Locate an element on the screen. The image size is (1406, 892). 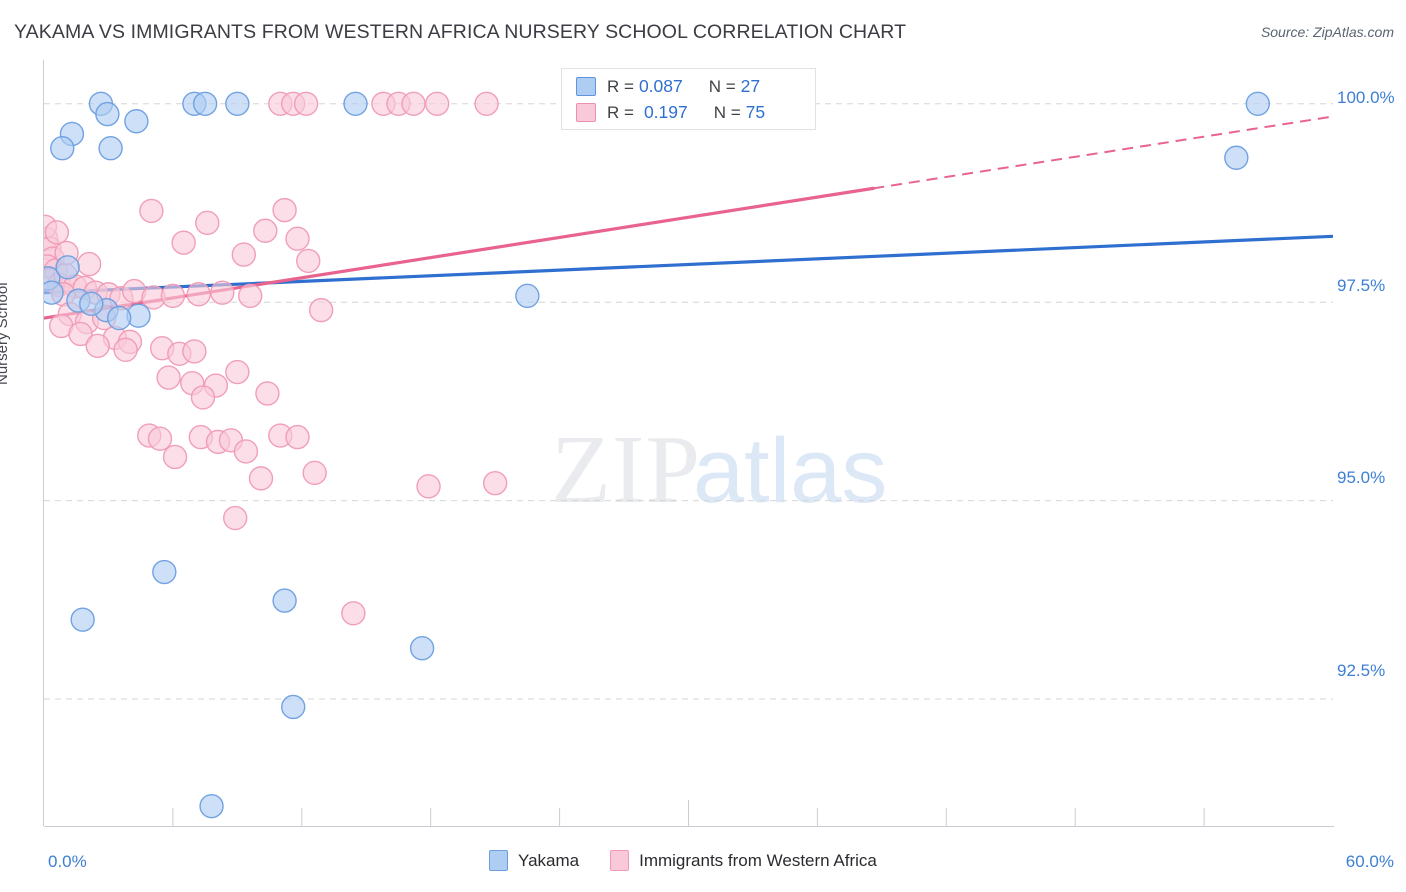
stats-r-label-yakama: R = is located at coordinates (620, 86).